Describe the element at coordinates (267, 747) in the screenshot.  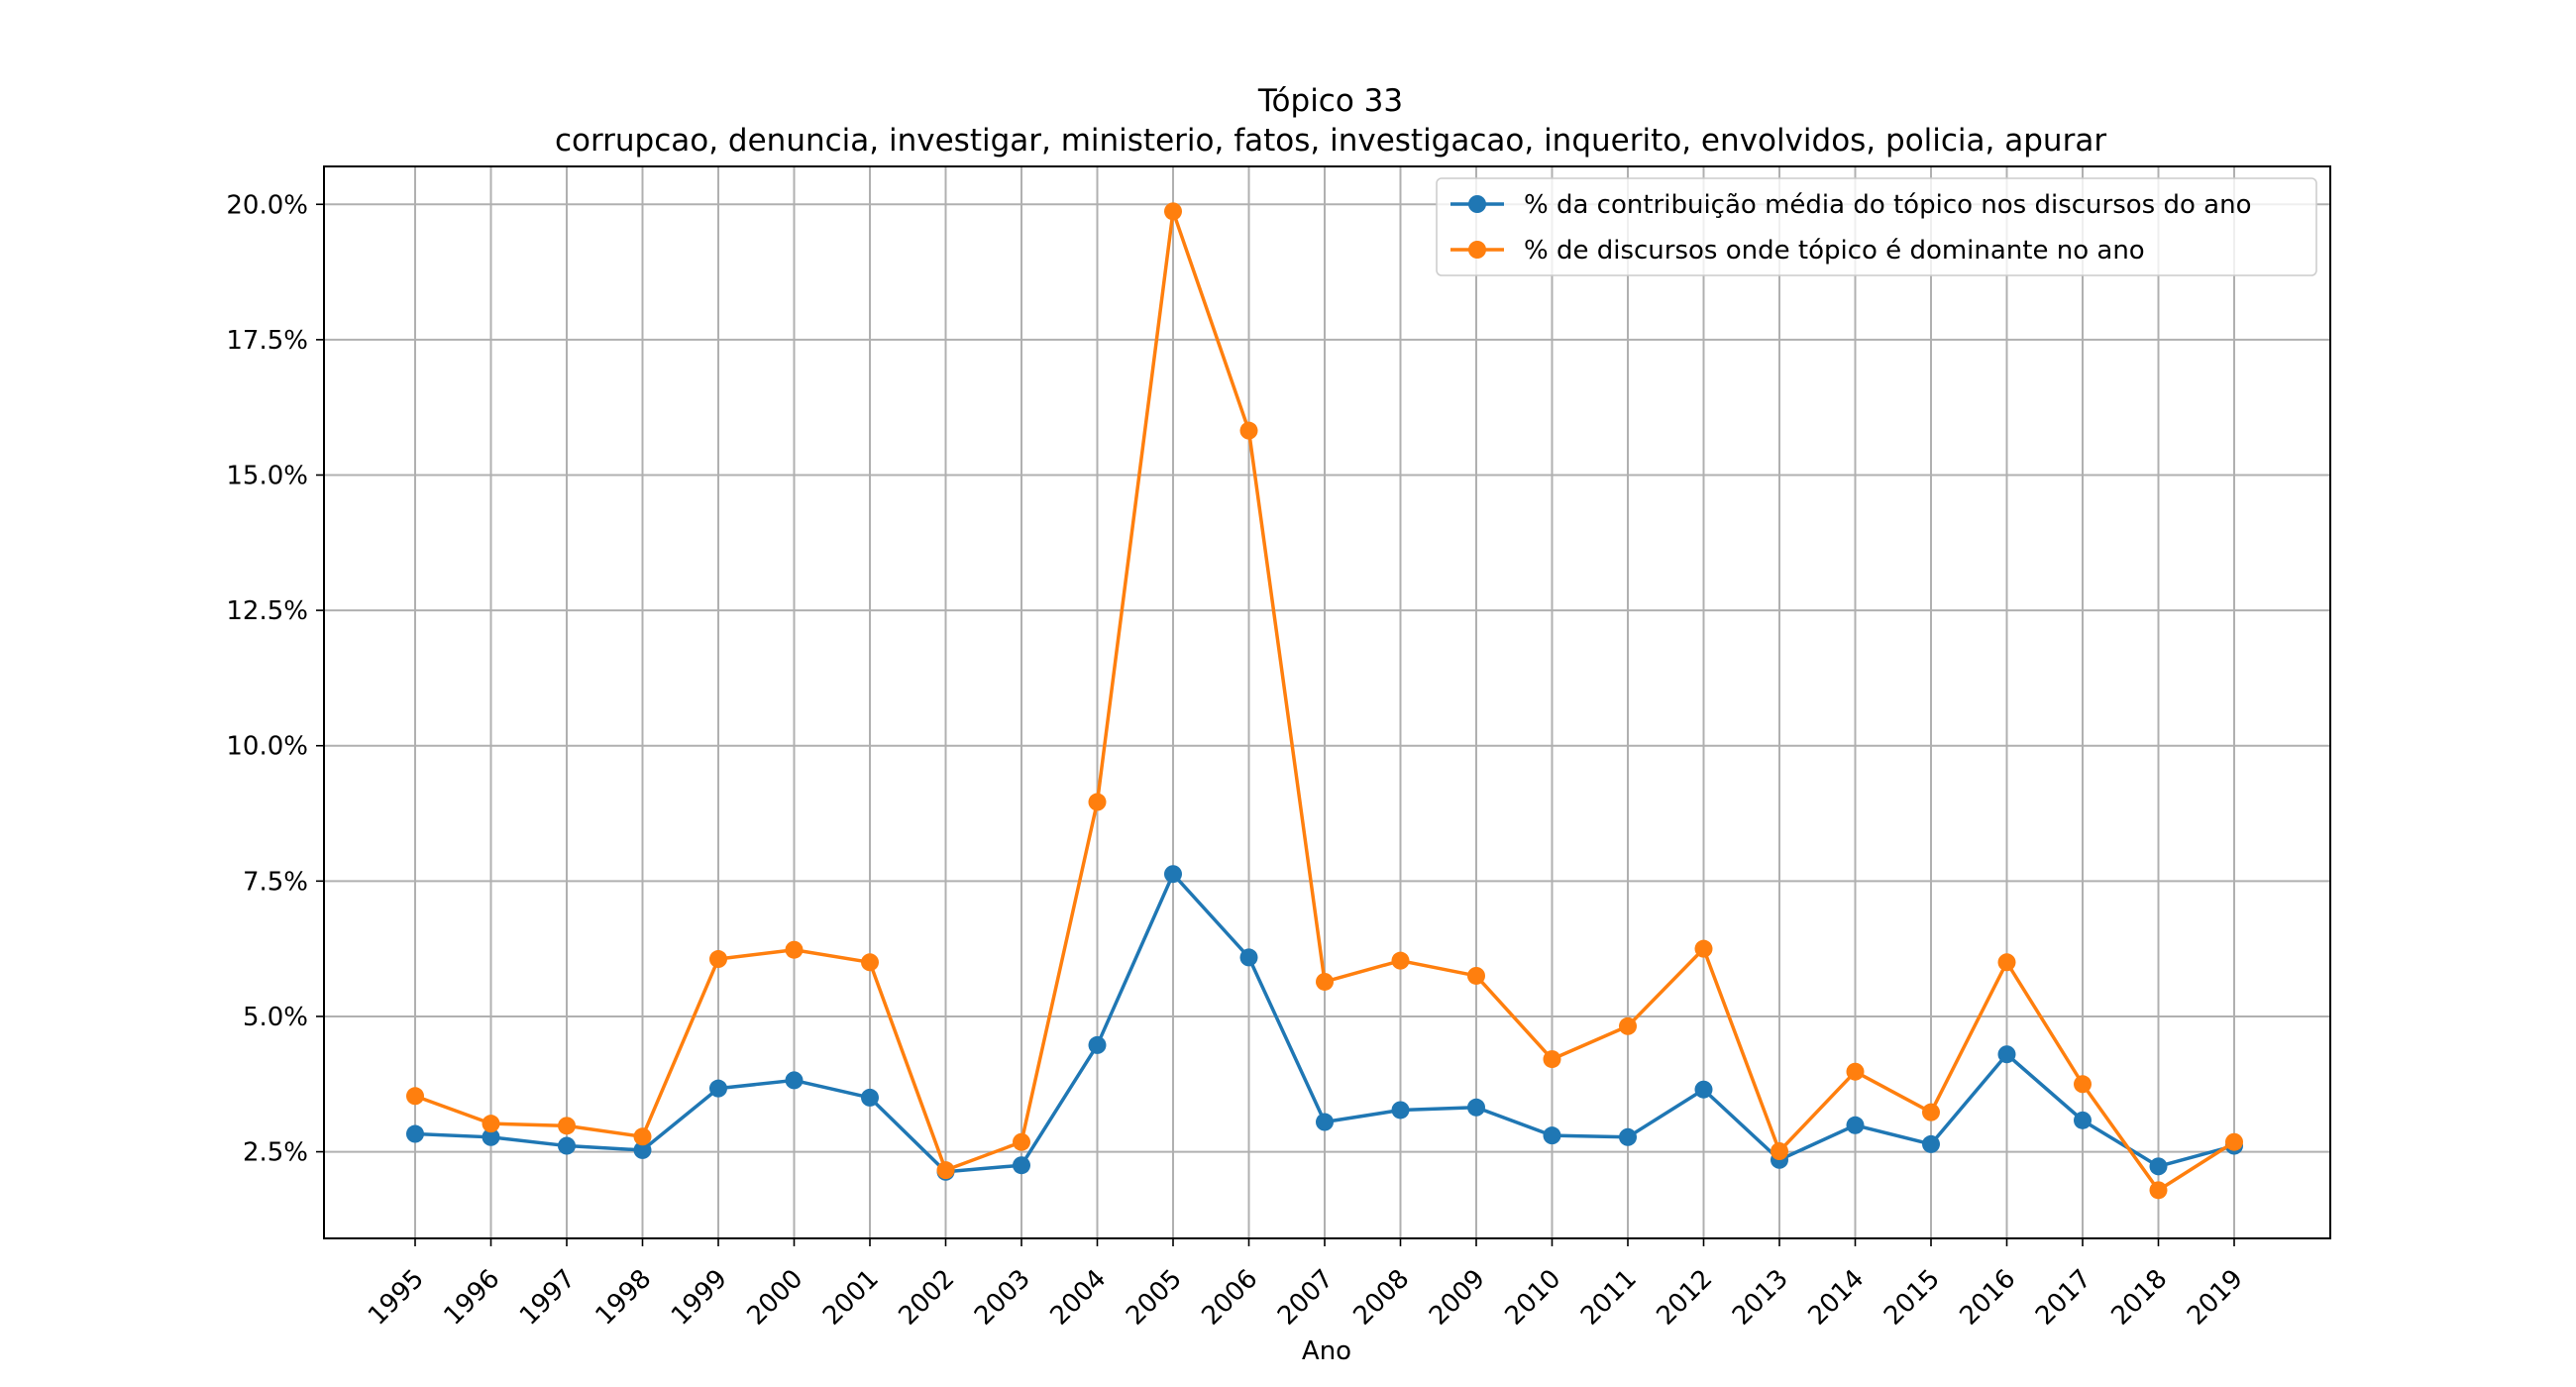
I see `y-tick-label: 10.0%` at that location.